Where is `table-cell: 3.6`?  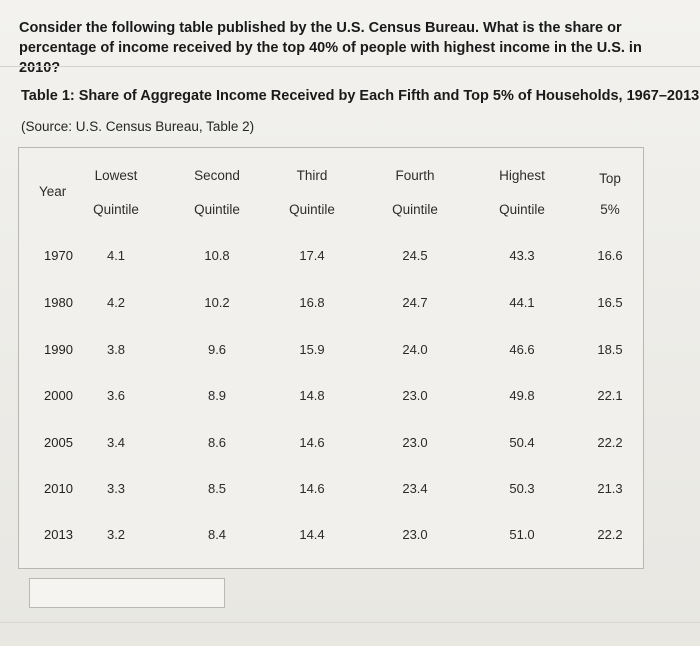 table-cell: 3.6 is located at coordinates (116, 395).